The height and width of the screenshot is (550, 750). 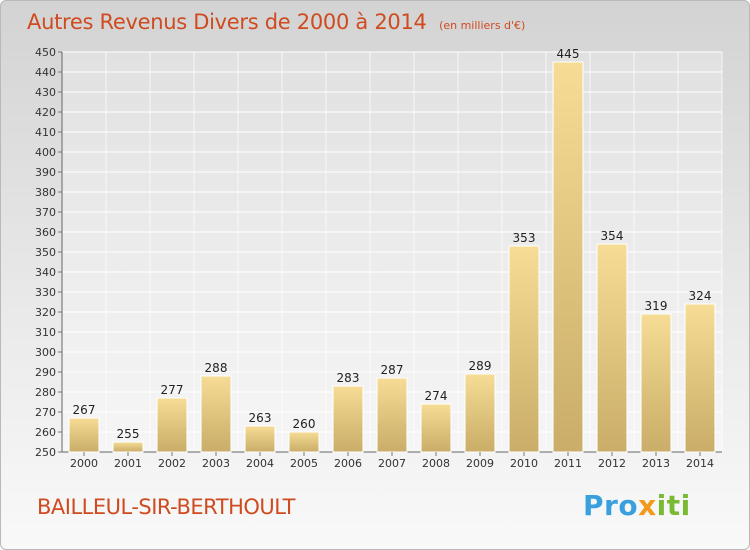 What do you see at coordinates (348, 419) in the screenshot?
I see `bar-2006` at bounding box center [348, 419].